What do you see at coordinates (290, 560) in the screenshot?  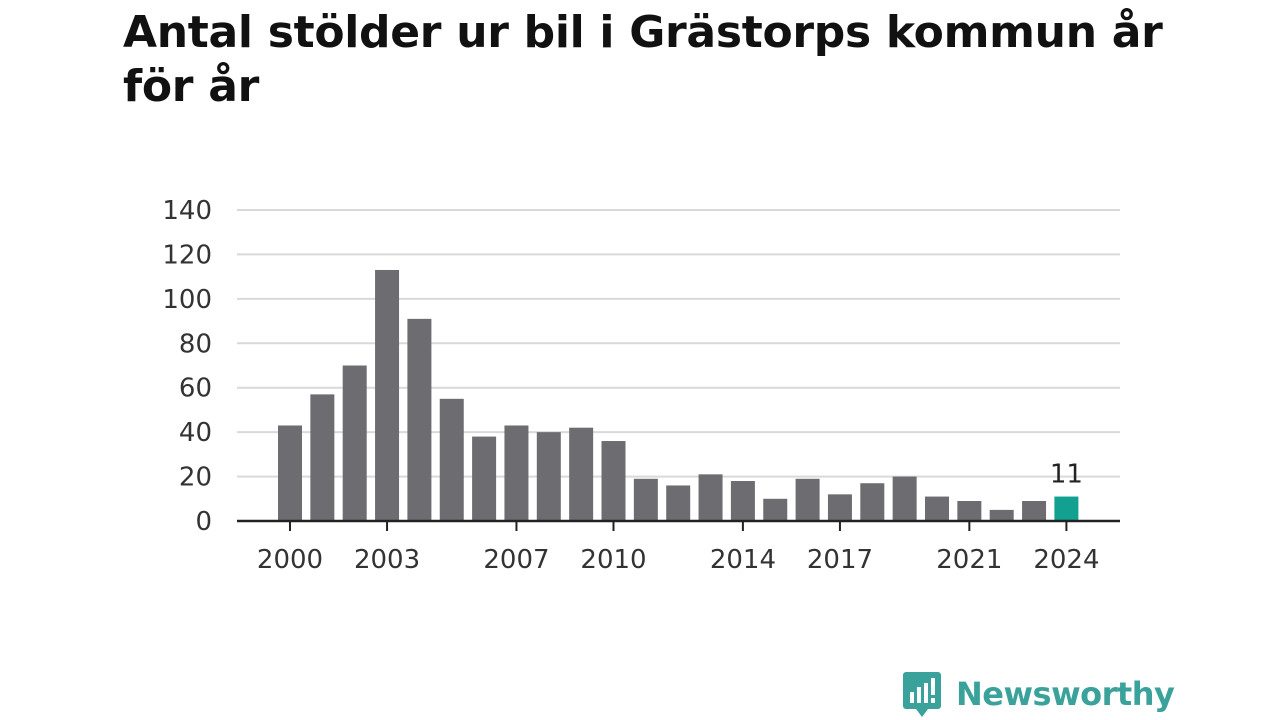 I see `x-tick-label: 2000` at bounding box center [290, 560].